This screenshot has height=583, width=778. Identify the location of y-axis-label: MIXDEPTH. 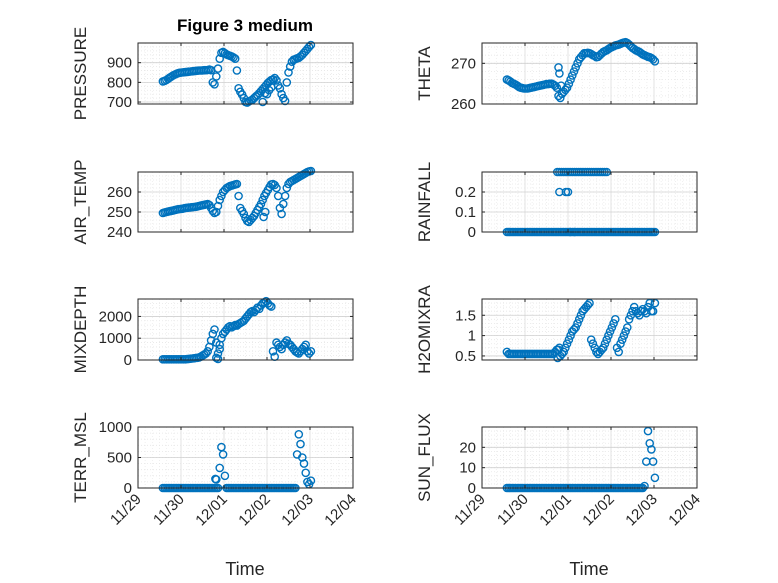
(80, 330).